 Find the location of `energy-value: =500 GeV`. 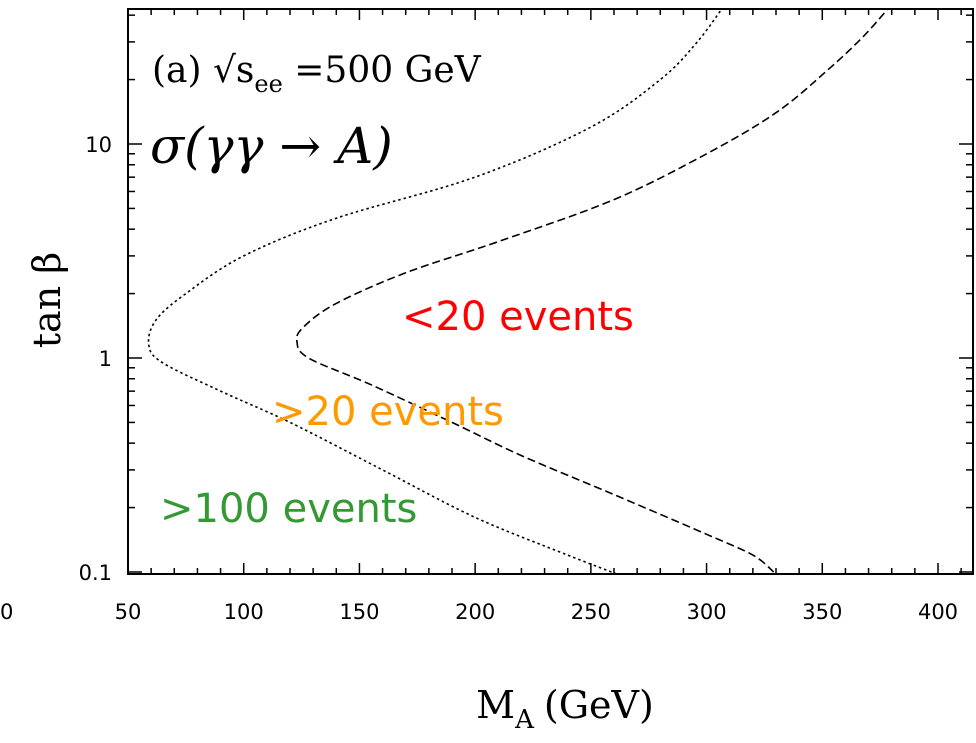

energy-value: =500 GeV is located at coordinates (382, 70).